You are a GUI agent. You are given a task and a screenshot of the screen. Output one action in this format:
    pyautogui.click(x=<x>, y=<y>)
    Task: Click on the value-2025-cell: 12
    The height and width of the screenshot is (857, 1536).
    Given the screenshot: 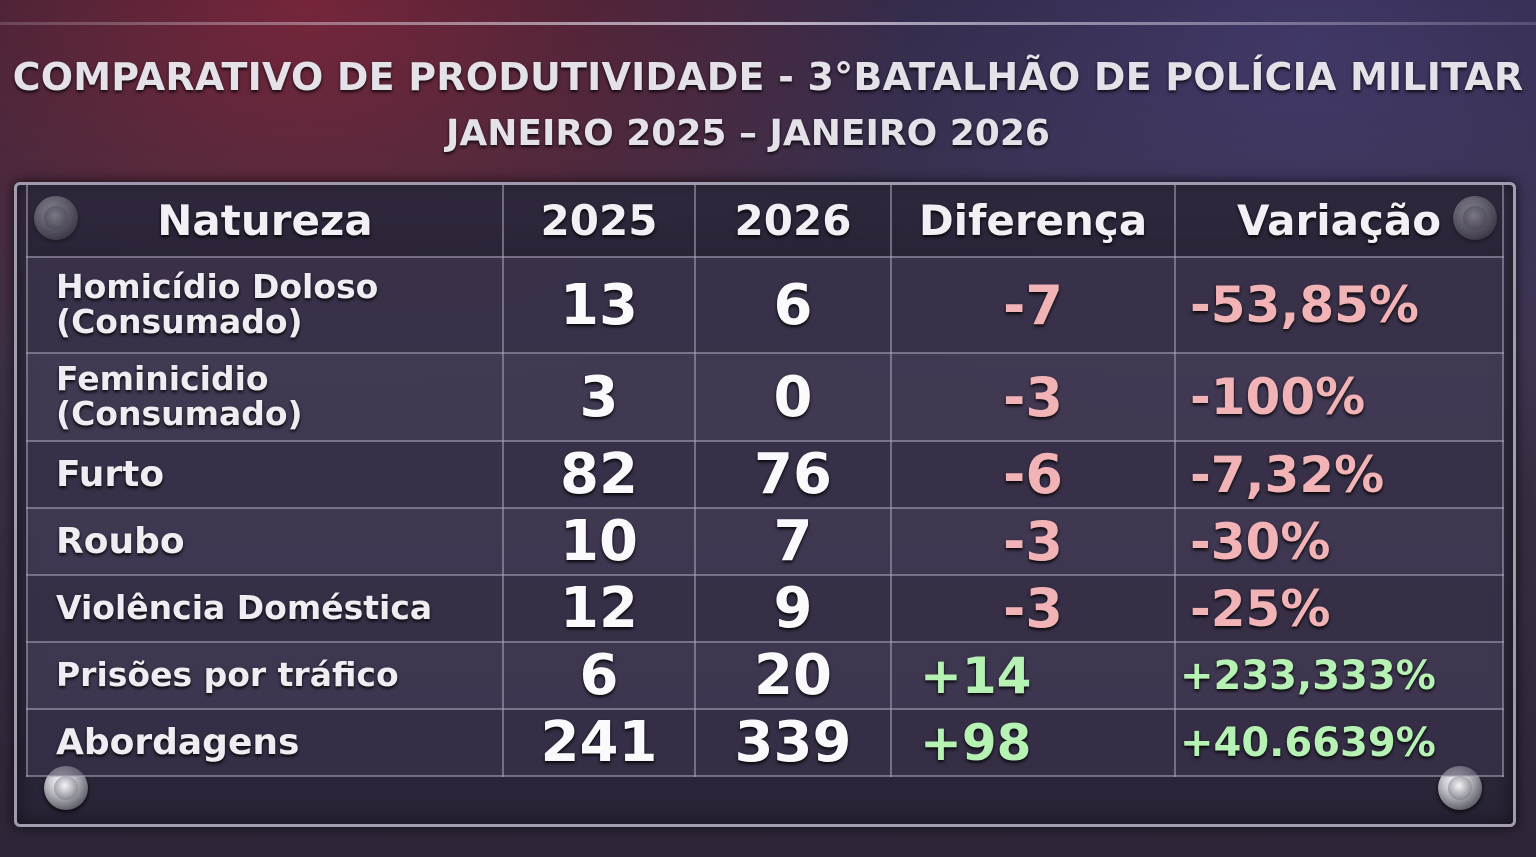 What is the action you would take?
    pyautogui.click(x=599, y=608)
    